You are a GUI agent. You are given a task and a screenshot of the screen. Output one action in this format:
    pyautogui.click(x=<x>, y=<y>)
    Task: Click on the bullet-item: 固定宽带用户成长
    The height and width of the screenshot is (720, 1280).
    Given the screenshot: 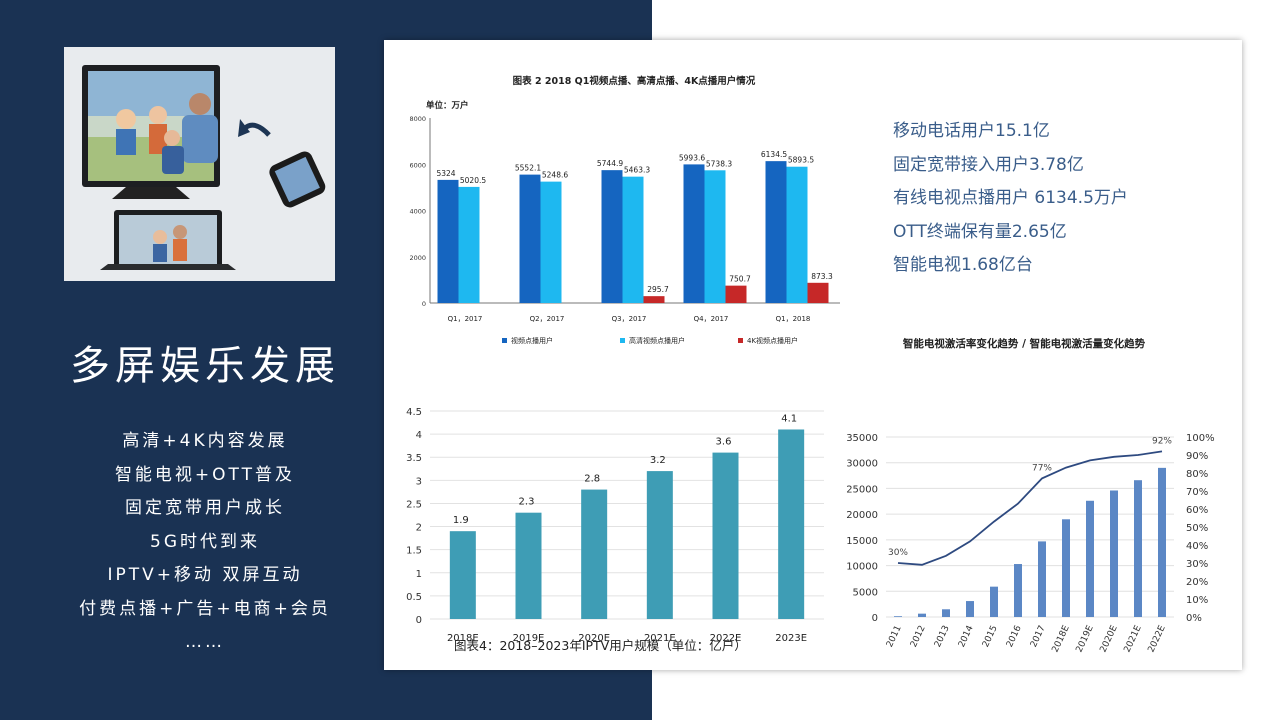 What is the action you would take?
    pyautogui.click(x=205, y=508)
    